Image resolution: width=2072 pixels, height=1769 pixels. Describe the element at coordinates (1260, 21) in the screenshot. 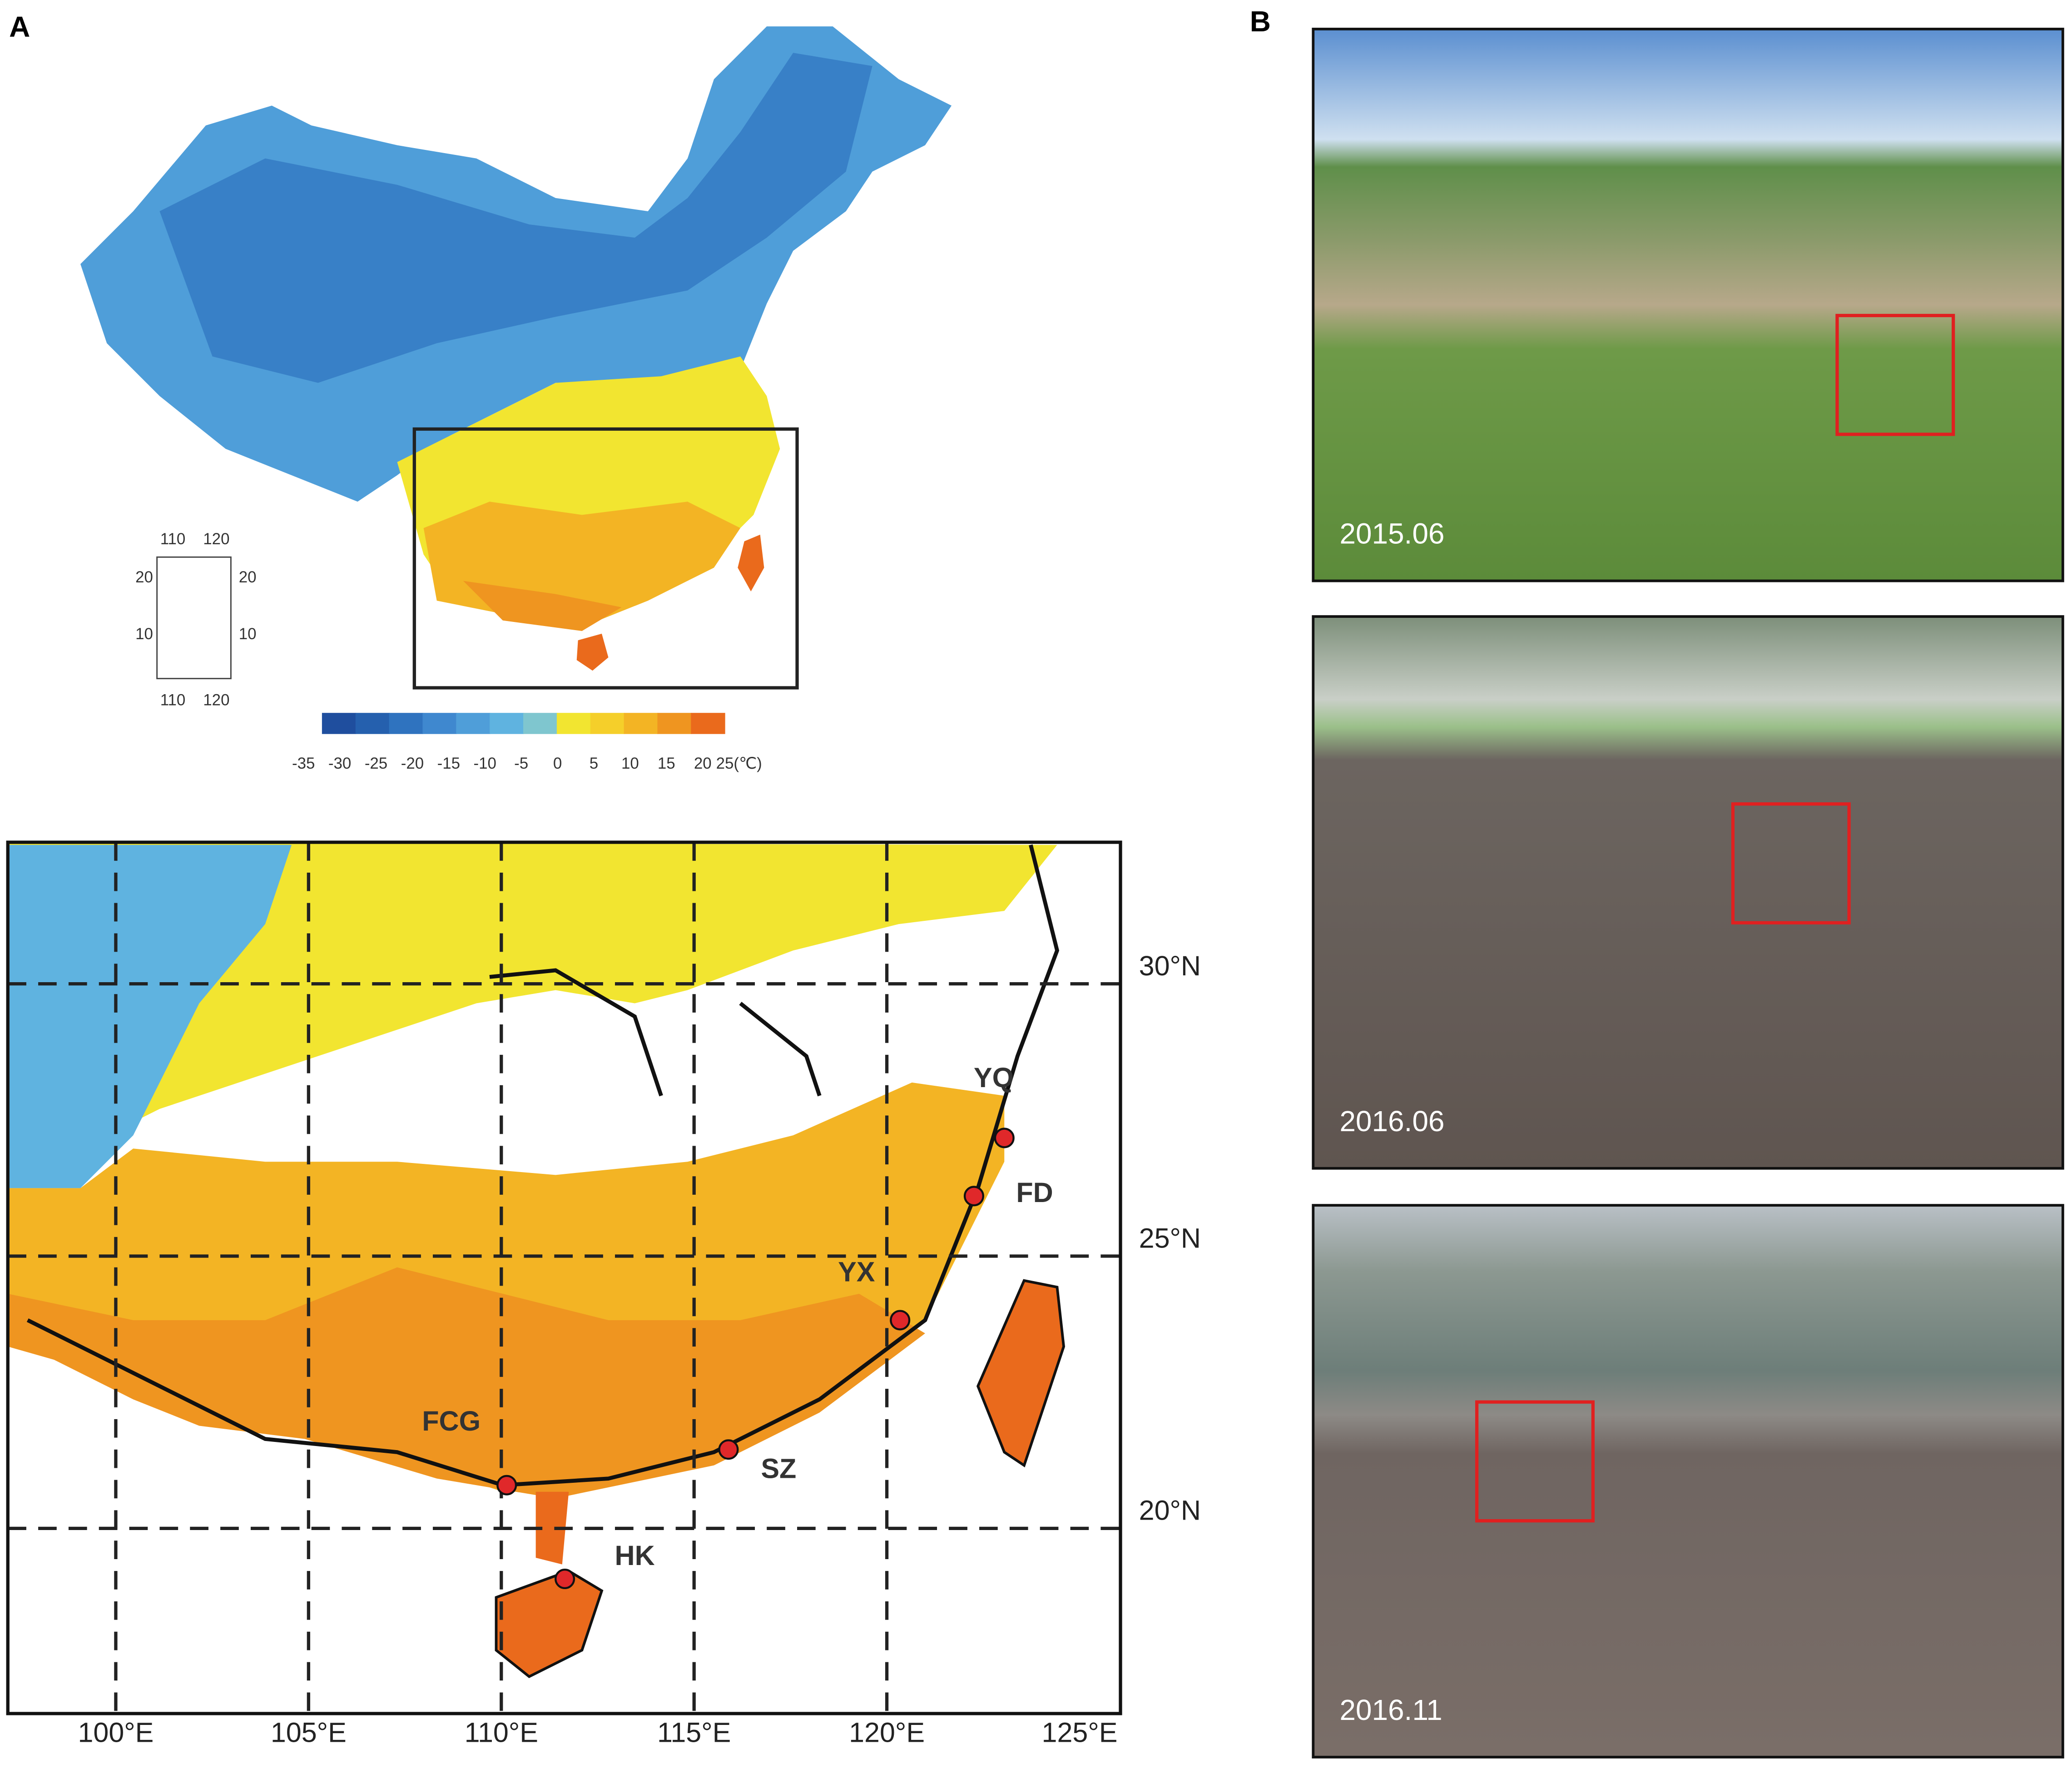

I see `panel-label: B` at that location.